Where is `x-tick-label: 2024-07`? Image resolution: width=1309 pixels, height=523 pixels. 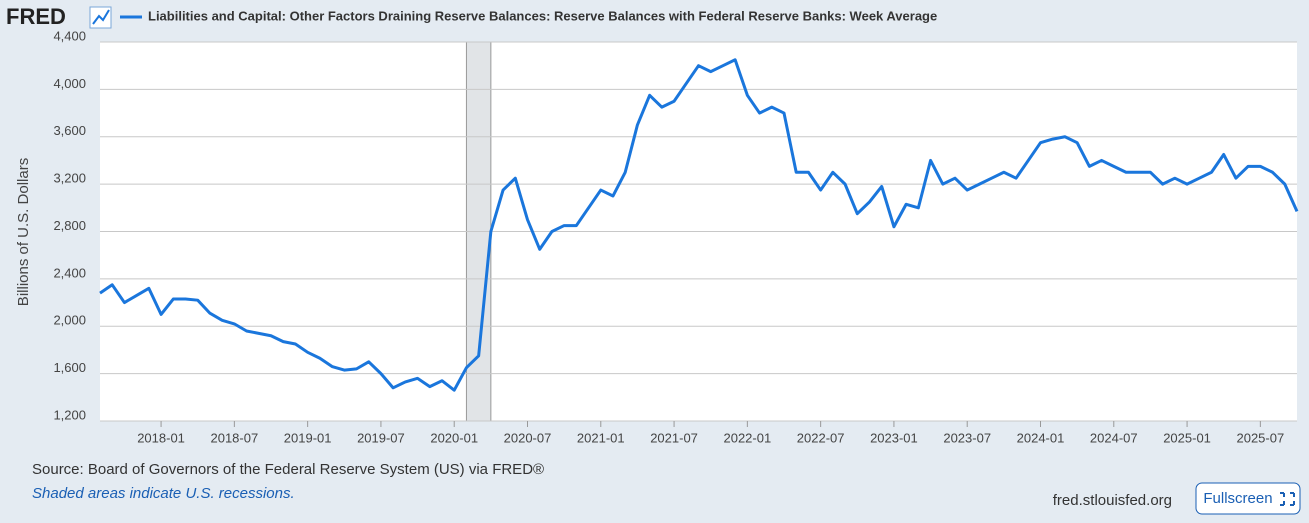 x-tick-label: 2024-07 is located at coordinates (1114, 437).